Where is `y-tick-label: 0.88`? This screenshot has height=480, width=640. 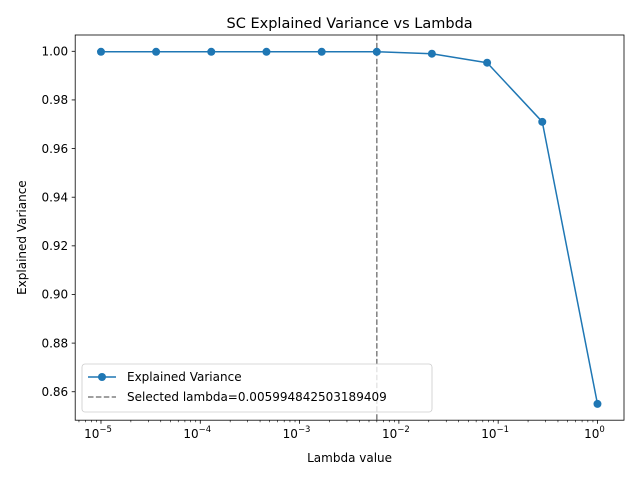
y-tick-label: 0.88 is located at coordinates (54, 343).